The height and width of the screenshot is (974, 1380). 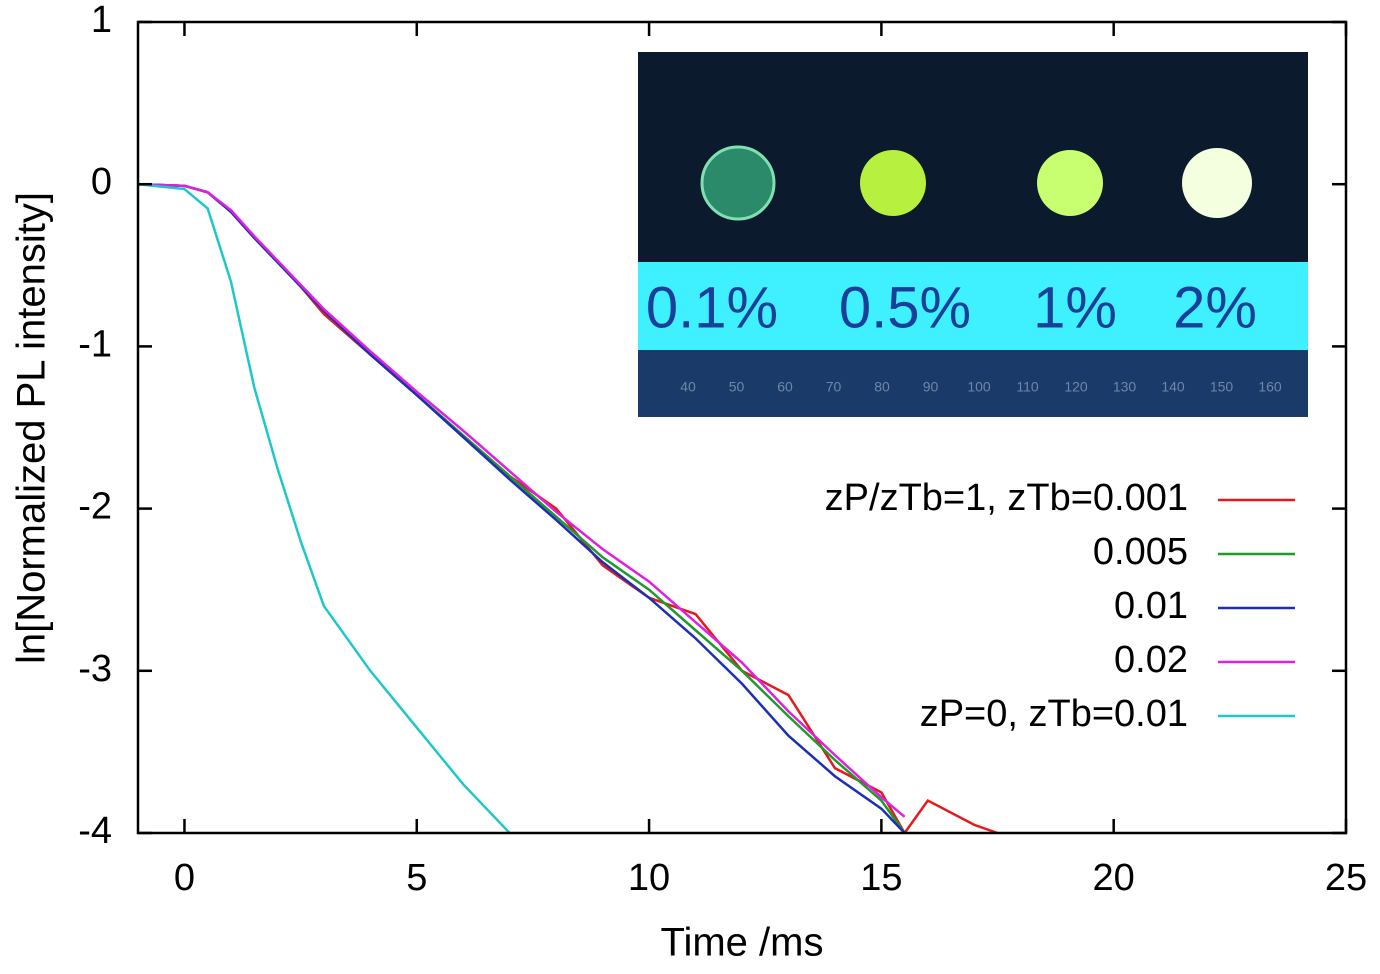 What do you see at coordinates (649, 878) in the screenshot?
I see `x-tick-label: 10` at bounding box center [649, 878].